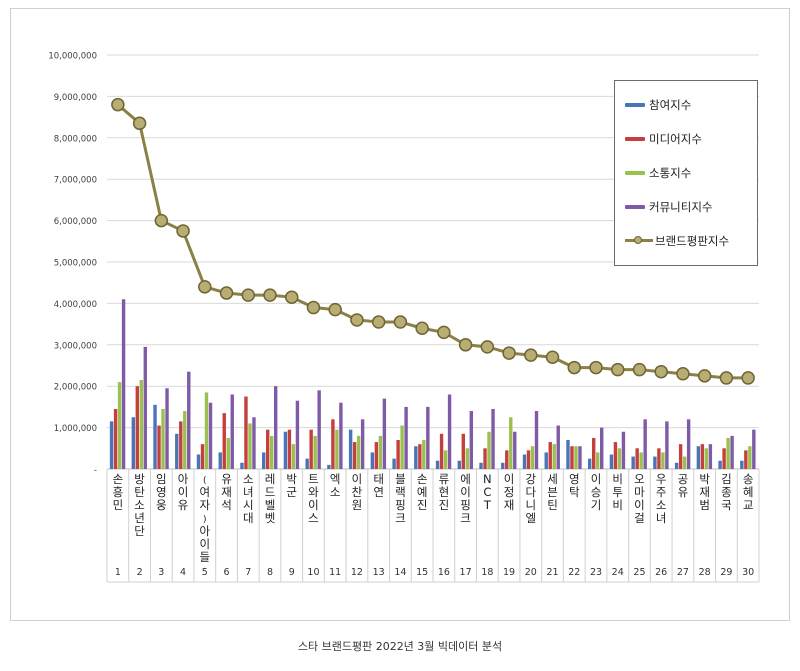  I want to click on x-rank-label: 4, so click(183, 572).